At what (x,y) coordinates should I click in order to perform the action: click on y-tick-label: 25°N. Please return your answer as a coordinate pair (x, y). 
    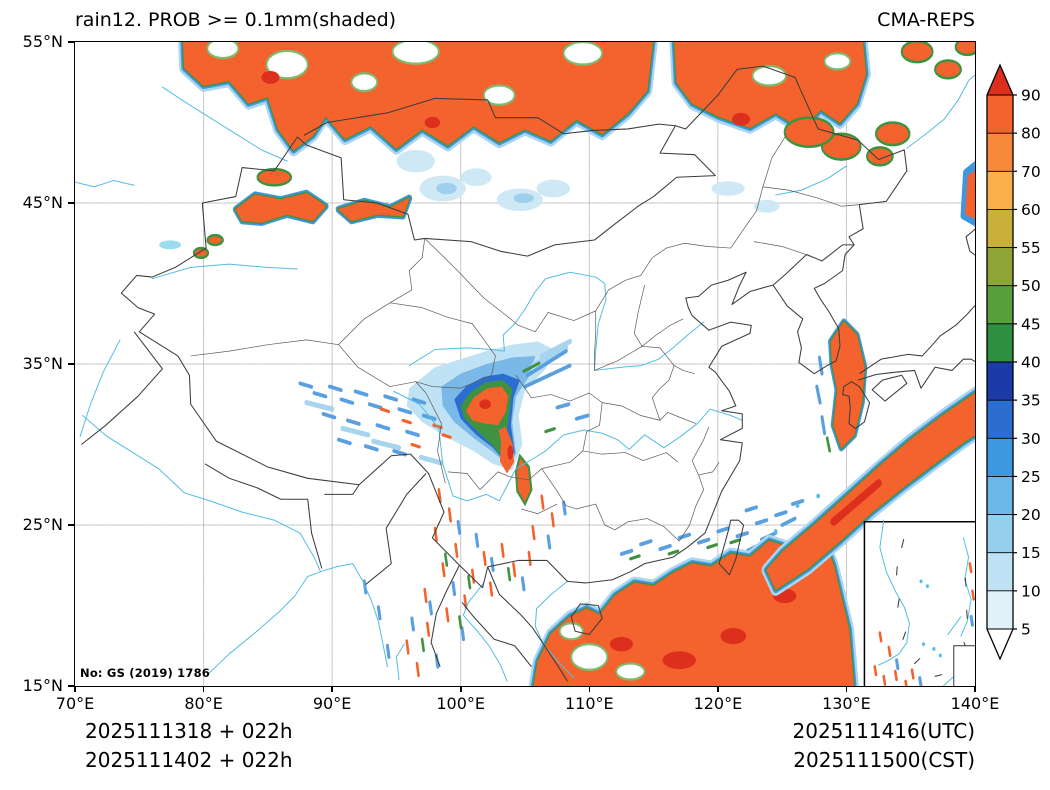
    Looking at the image, I should click on (42, 525).